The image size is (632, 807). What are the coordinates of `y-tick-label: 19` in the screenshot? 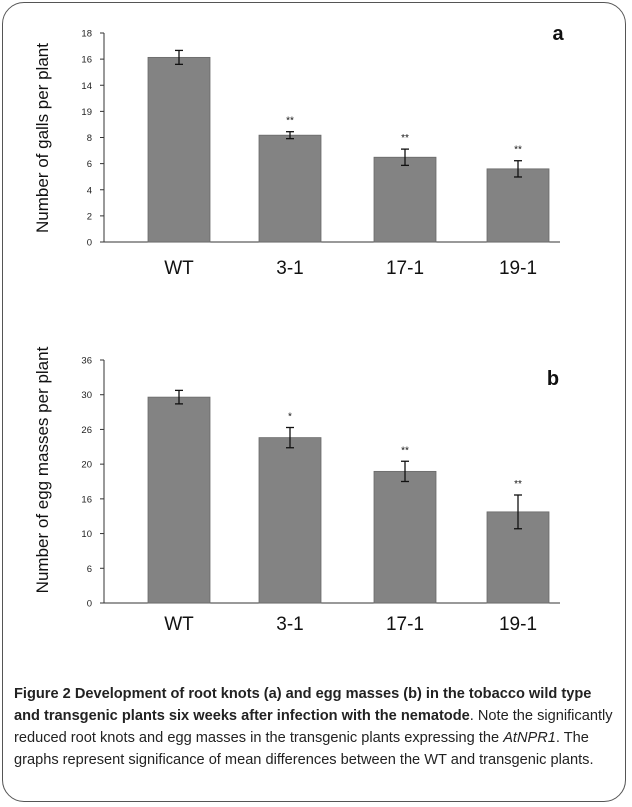 It's located at (86, 112).